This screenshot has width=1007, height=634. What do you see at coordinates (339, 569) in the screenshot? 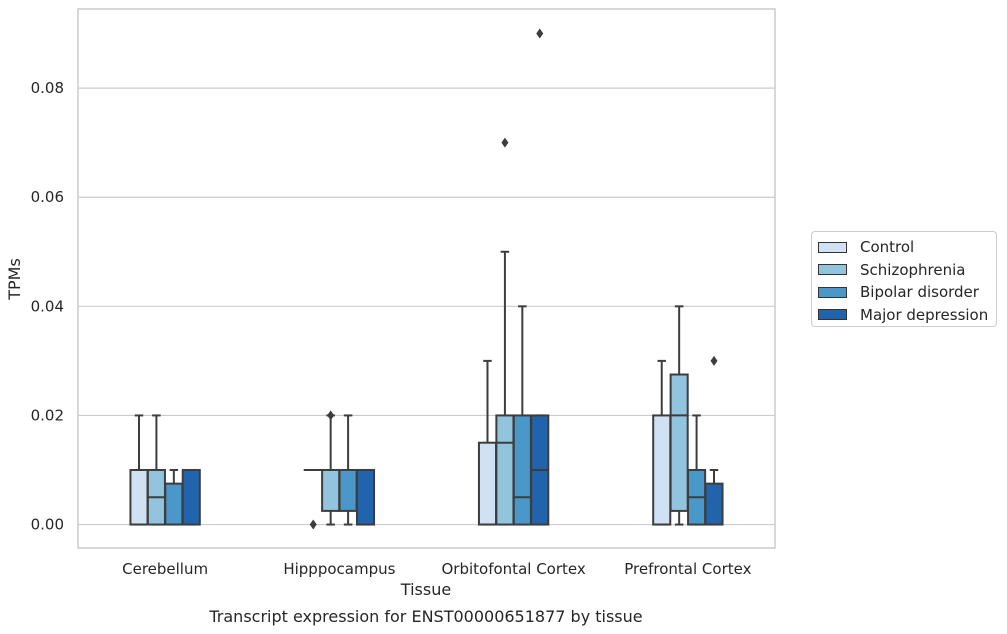
I see `x-tick-label: Hipppocampus` at bounding box center [339, 569].